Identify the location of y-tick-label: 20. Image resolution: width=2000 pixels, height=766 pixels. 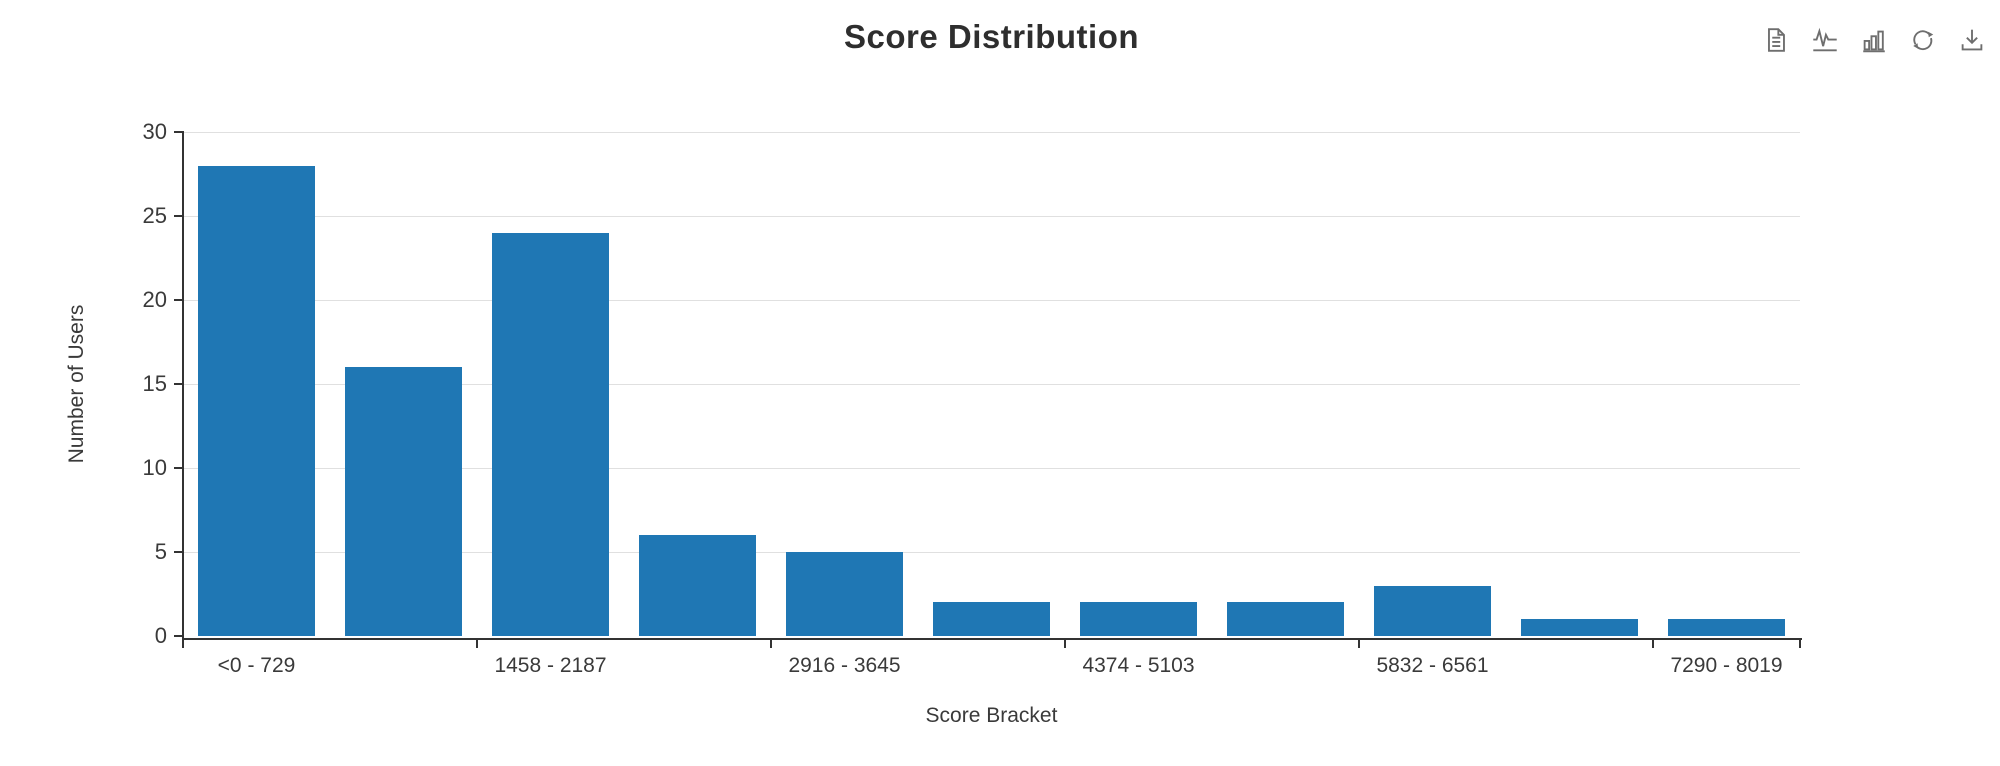
(154, 299).